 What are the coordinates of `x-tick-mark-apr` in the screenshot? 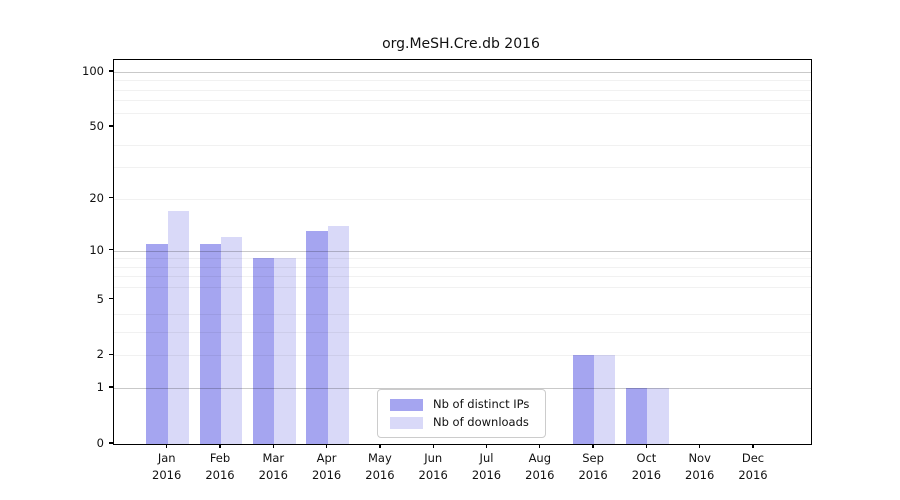 It's located at (326, 446).